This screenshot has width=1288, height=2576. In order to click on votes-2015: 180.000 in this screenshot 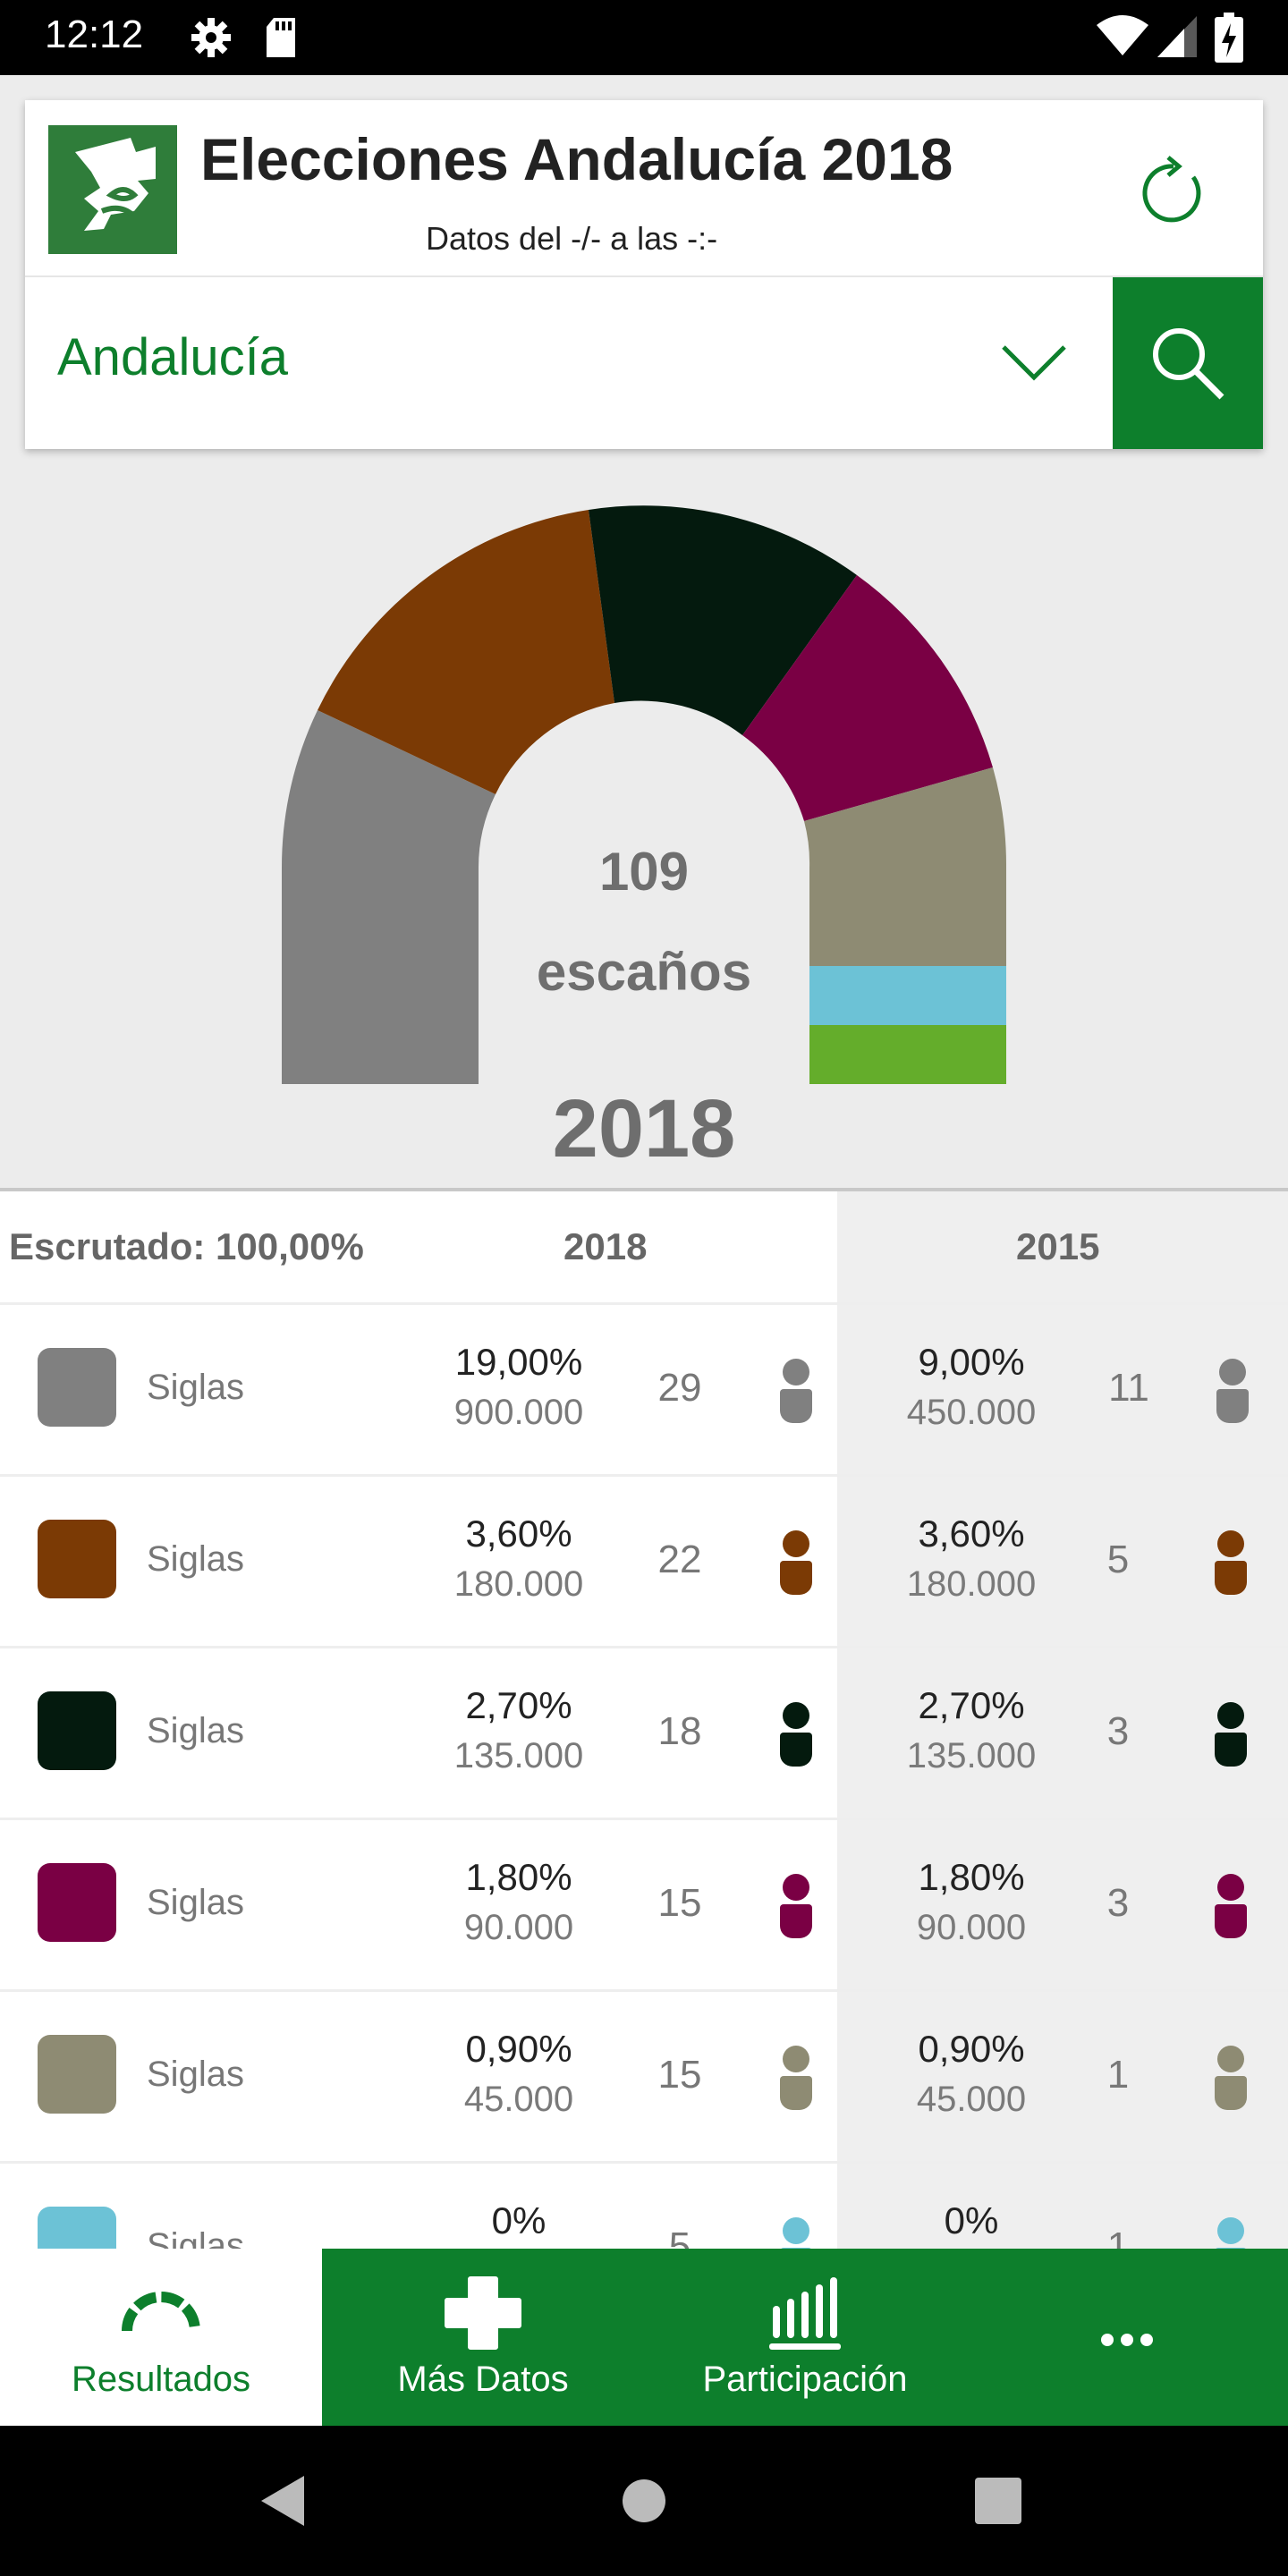, I will do `click(971, 1584)`.